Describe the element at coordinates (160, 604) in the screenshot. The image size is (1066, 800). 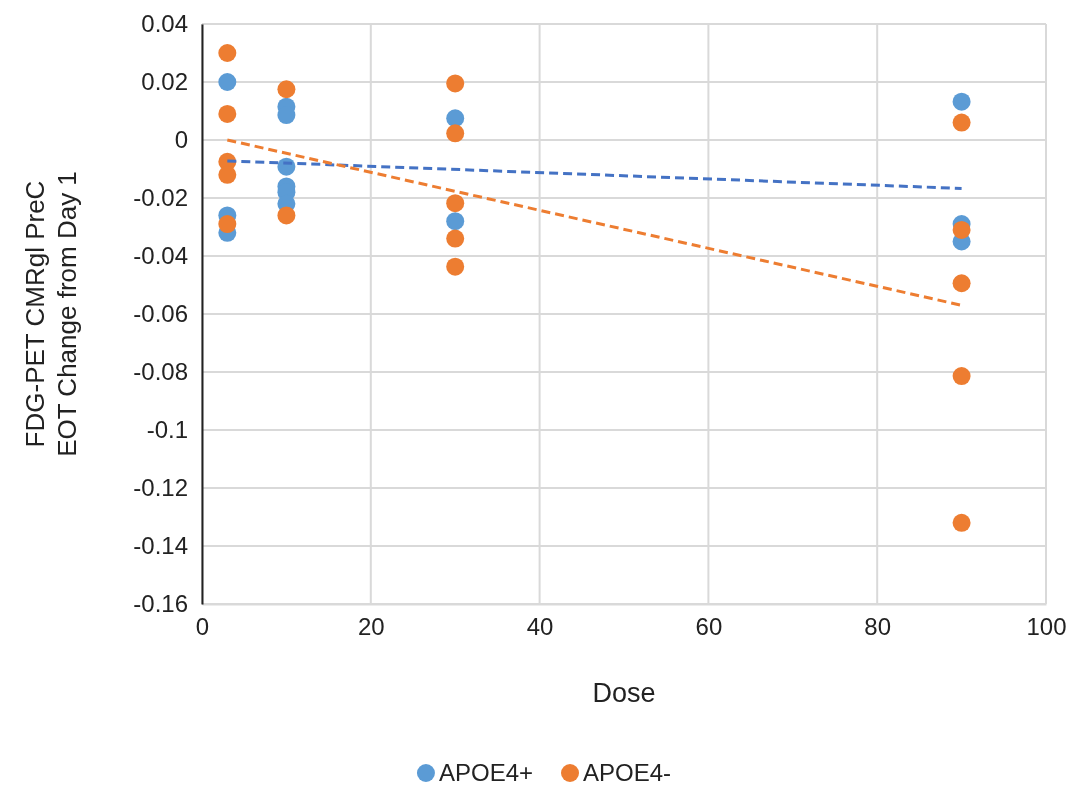
I see `y-tick-label: -0.16` at that location.